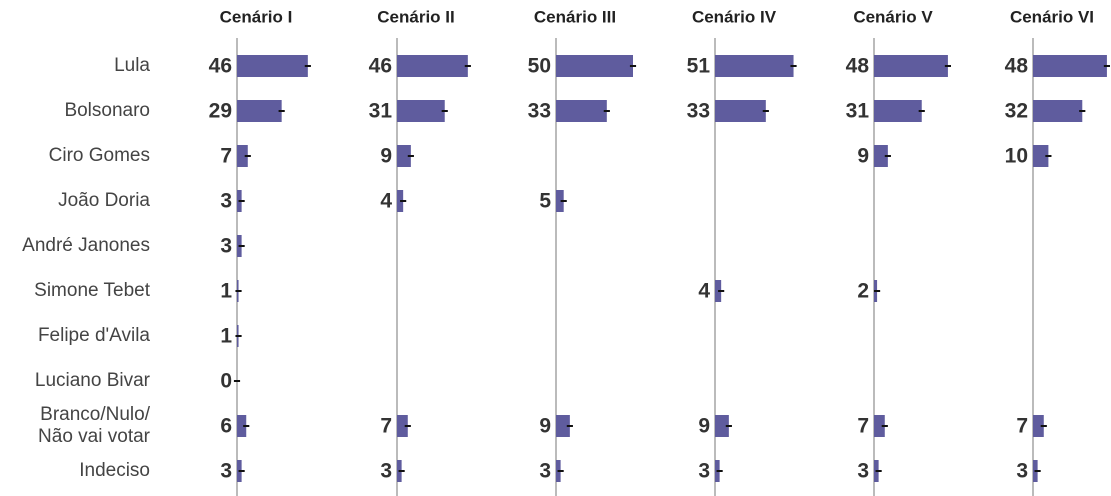 The width and height of the screenshot is (1111, 496). What do you see at coordinates (99, 155) in the screenshot?
I see `category-label: Ciro Gomes` at bounding box center [99, 155].